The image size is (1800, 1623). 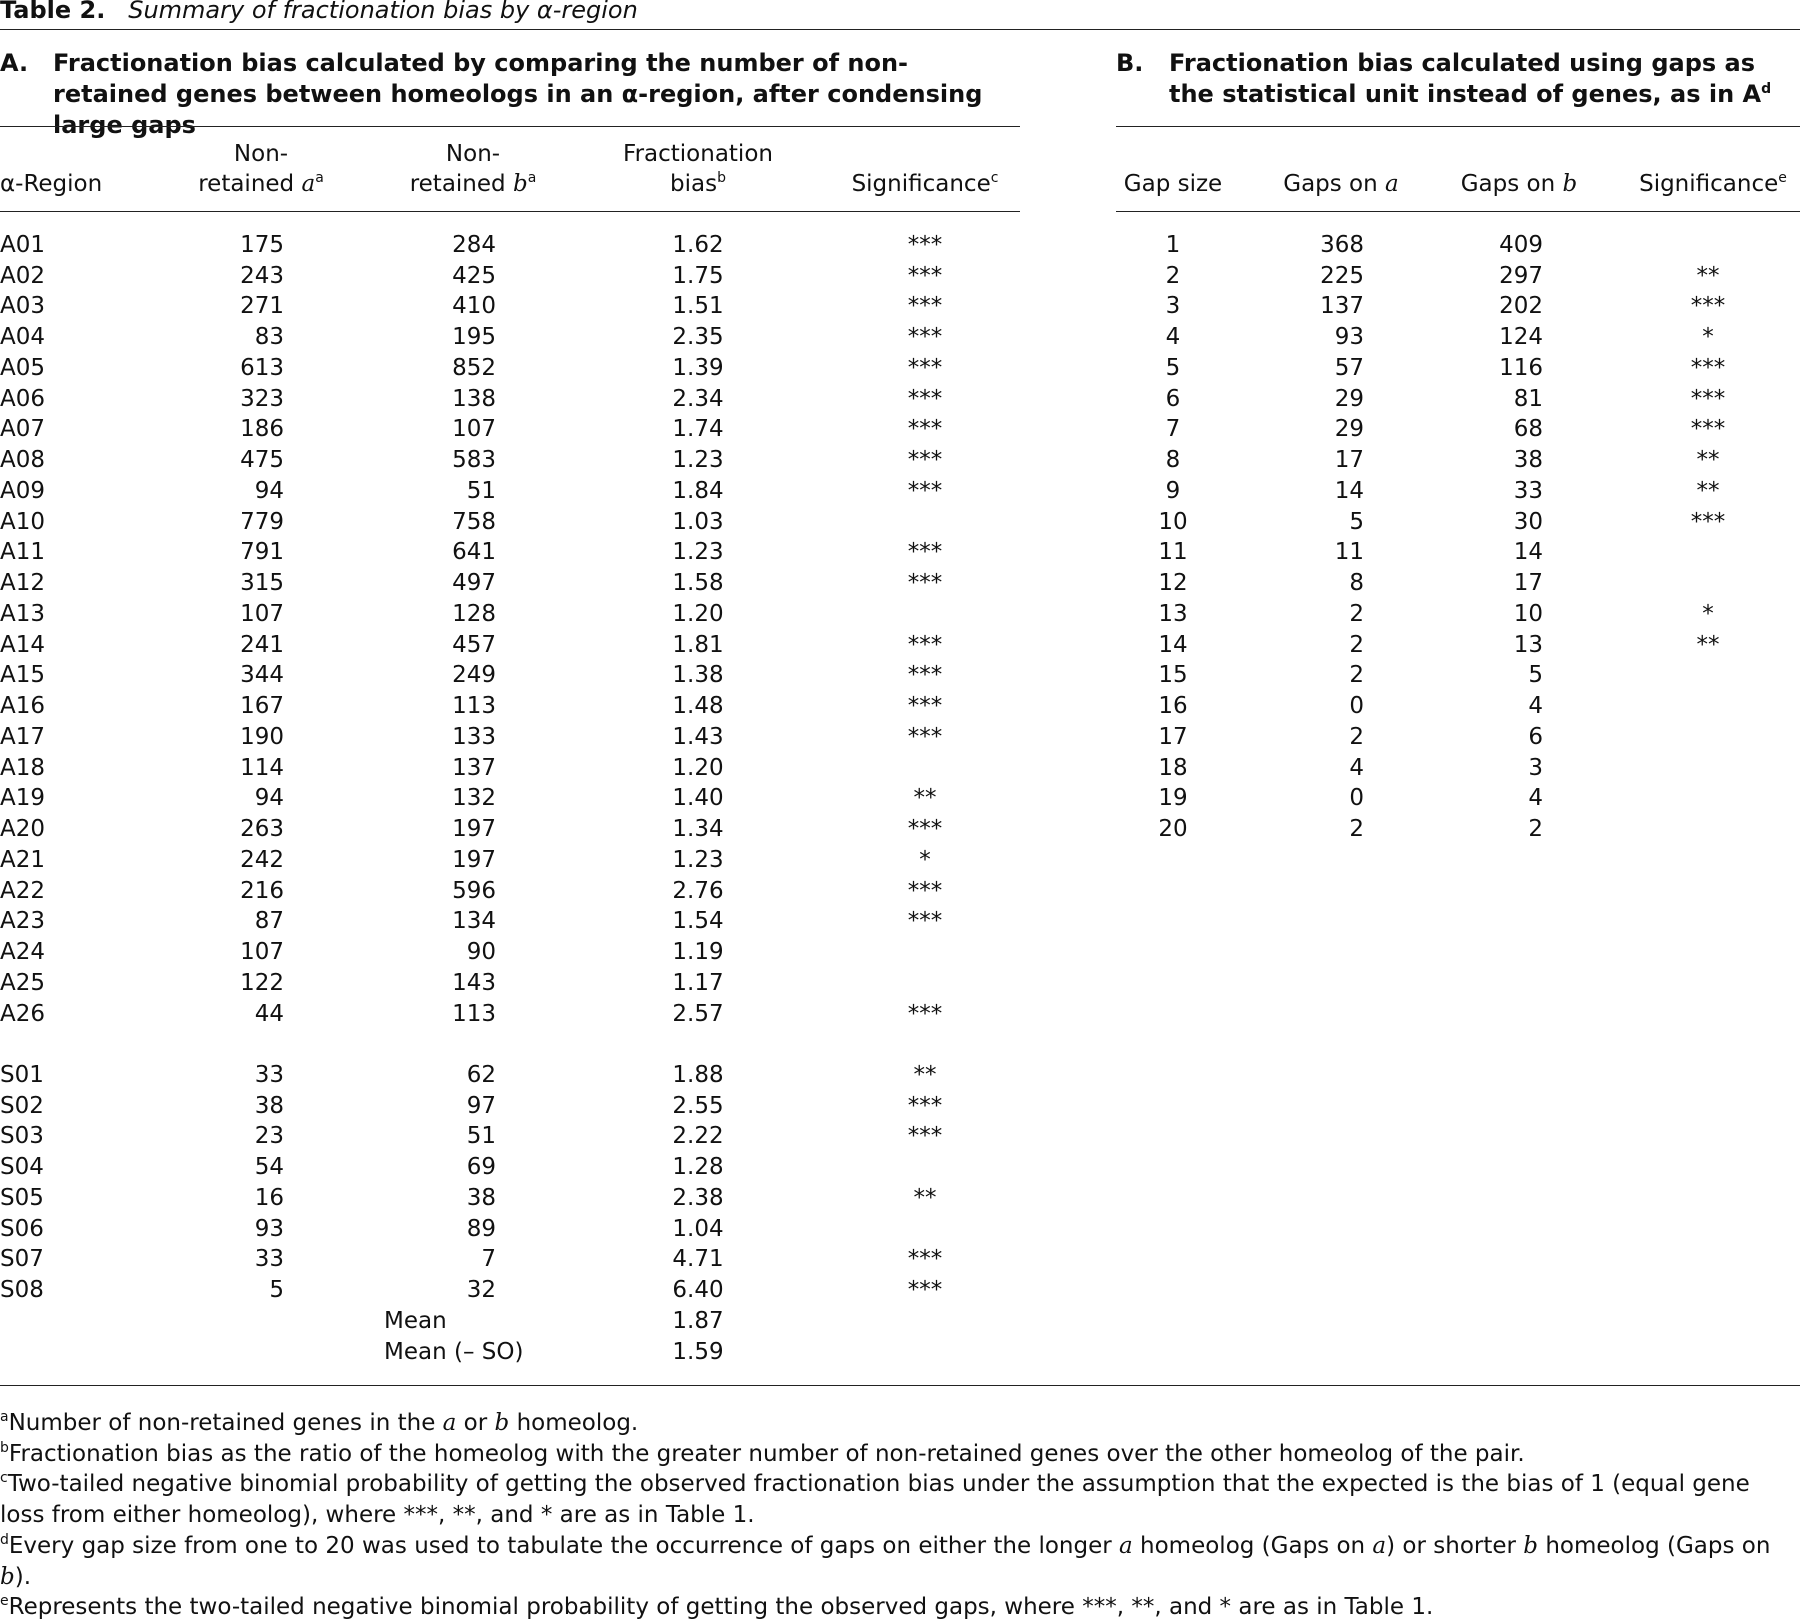 What do you see at coordinates (474, 552) in the screenshot?
I see `table-cell: 641` at bounding box center [474, 552].